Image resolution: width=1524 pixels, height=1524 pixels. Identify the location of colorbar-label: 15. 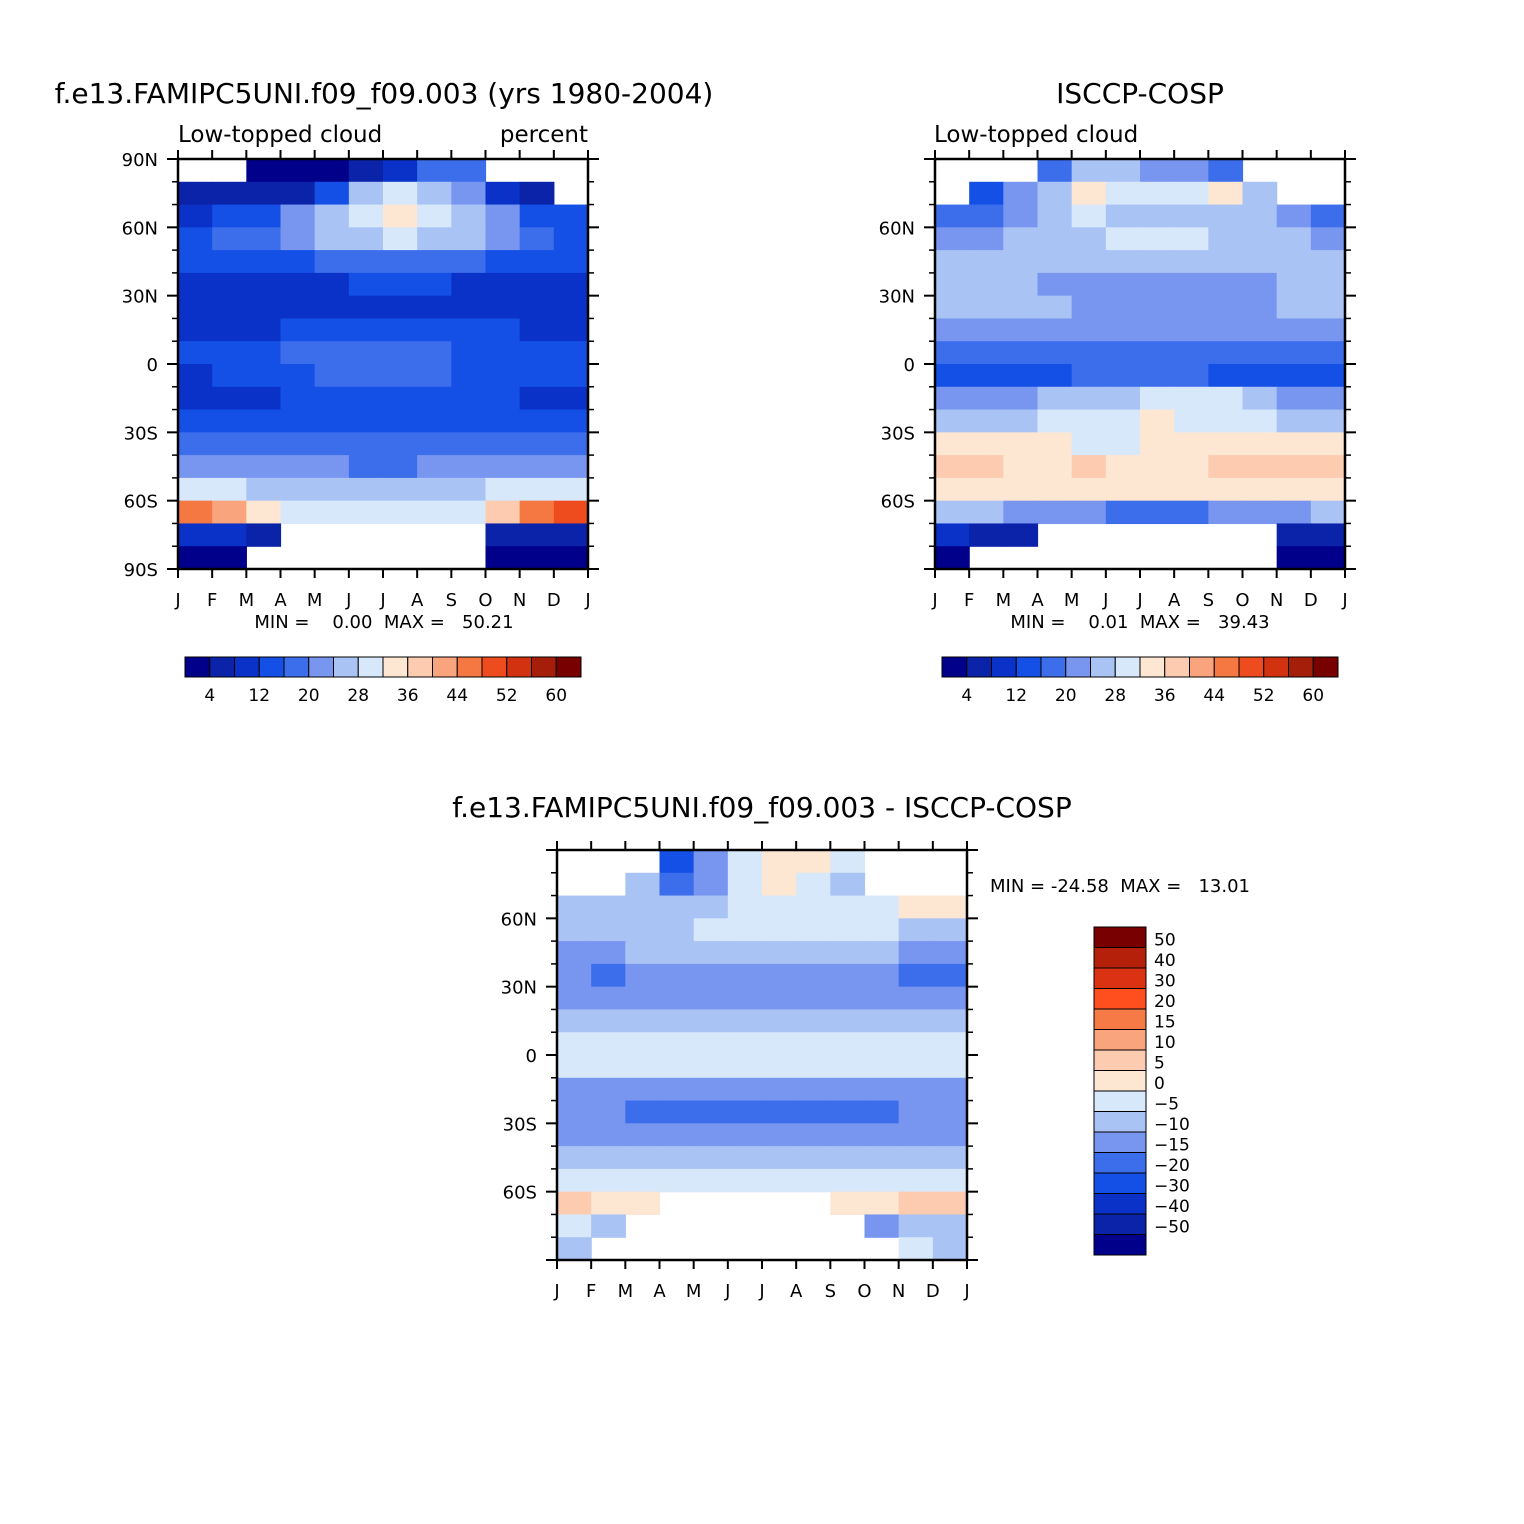
(1165, 1023).